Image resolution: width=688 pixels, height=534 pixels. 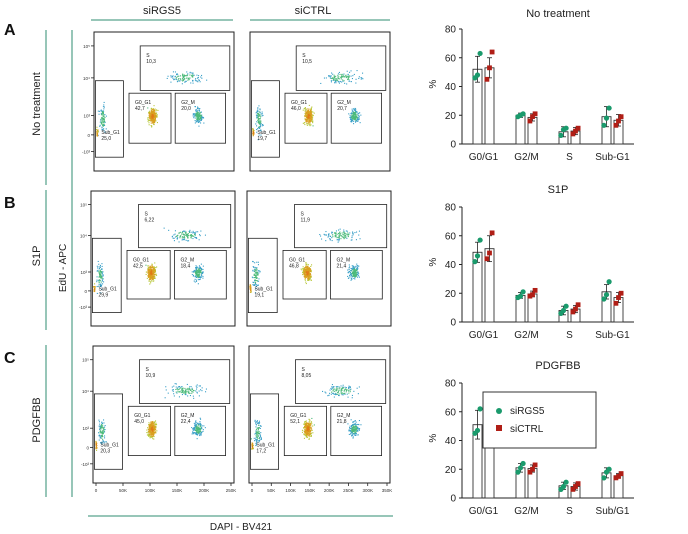 I want to click on gate-s-value: 10,9, so click(x=151, y=376).